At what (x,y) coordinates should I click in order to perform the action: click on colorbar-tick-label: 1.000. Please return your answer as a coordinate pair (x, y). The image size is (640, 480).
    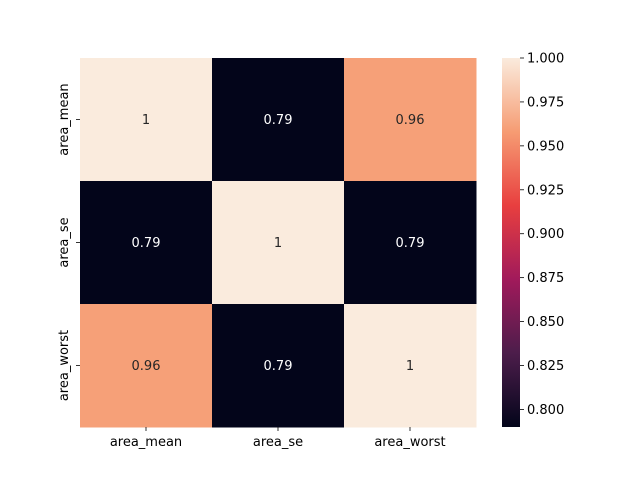
    Looking at the image, I should click on (545, 59).